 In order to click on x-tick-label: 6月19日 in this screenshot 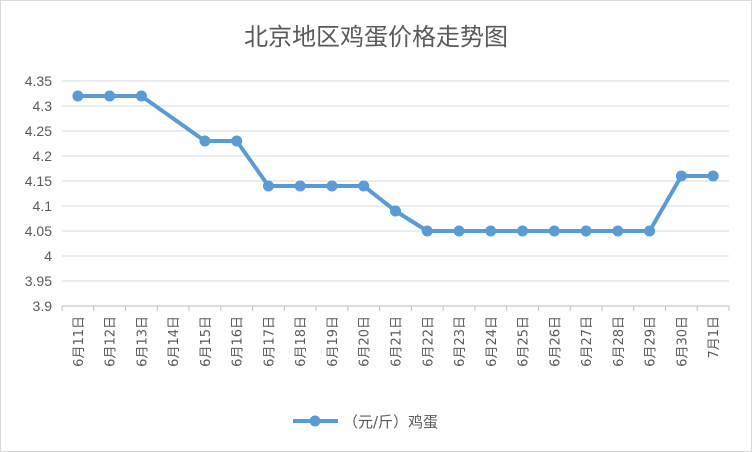, I will do `click(333, 341)`.